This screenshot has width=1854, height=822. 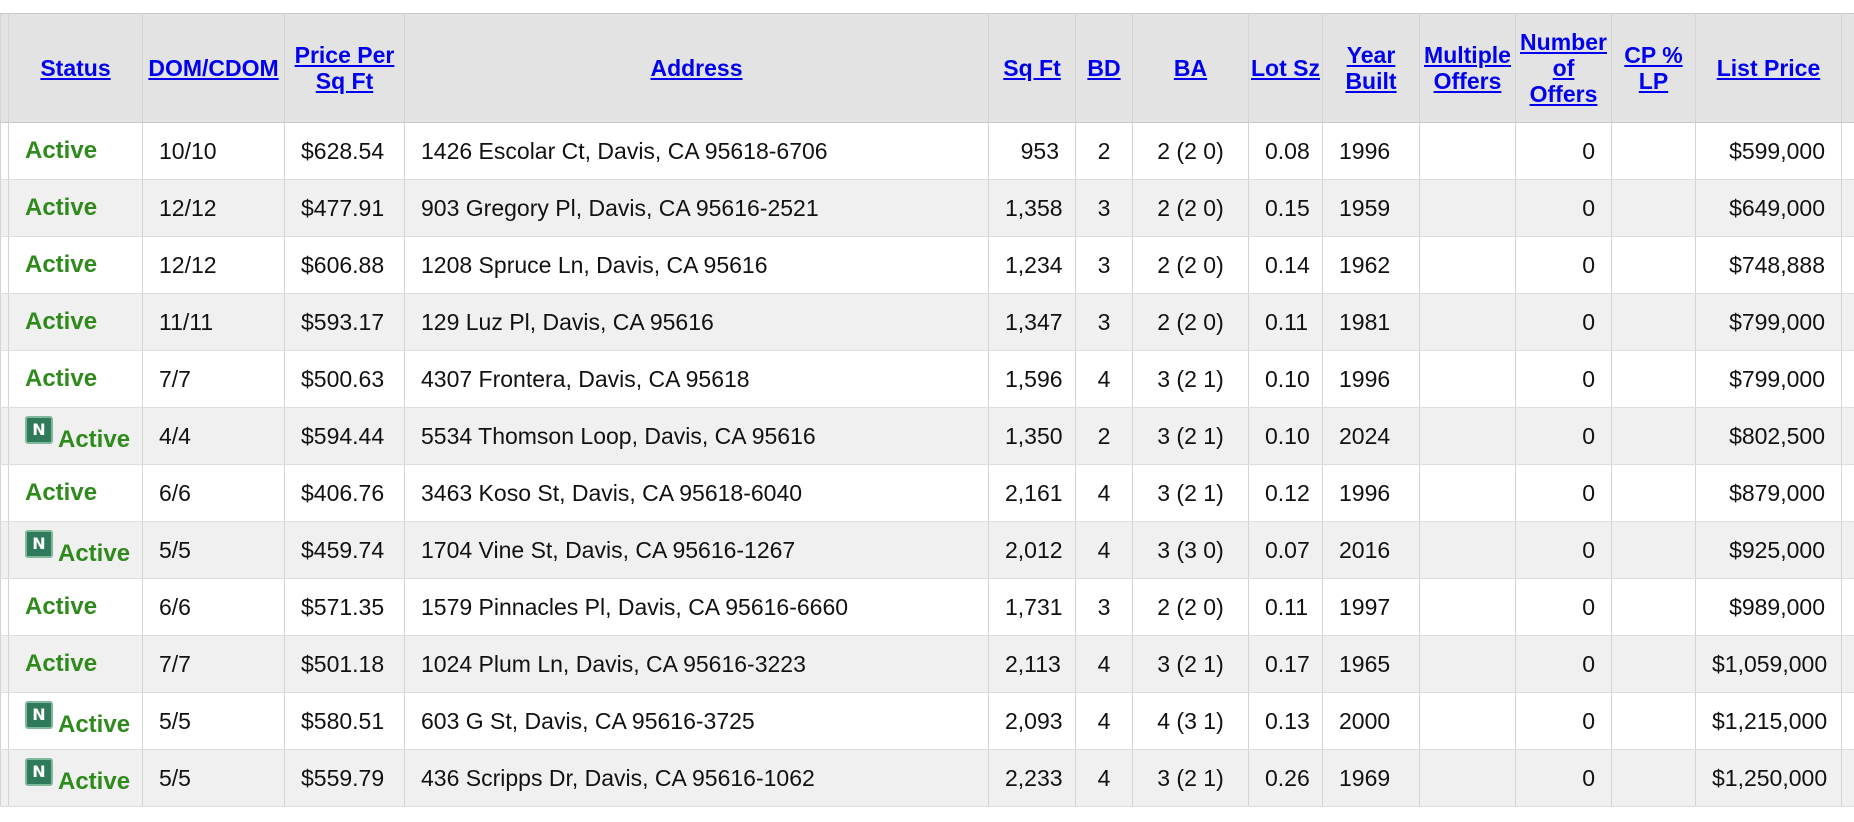 I want to click on sqft-cell: 2,161, so click(x=1032, y=493).